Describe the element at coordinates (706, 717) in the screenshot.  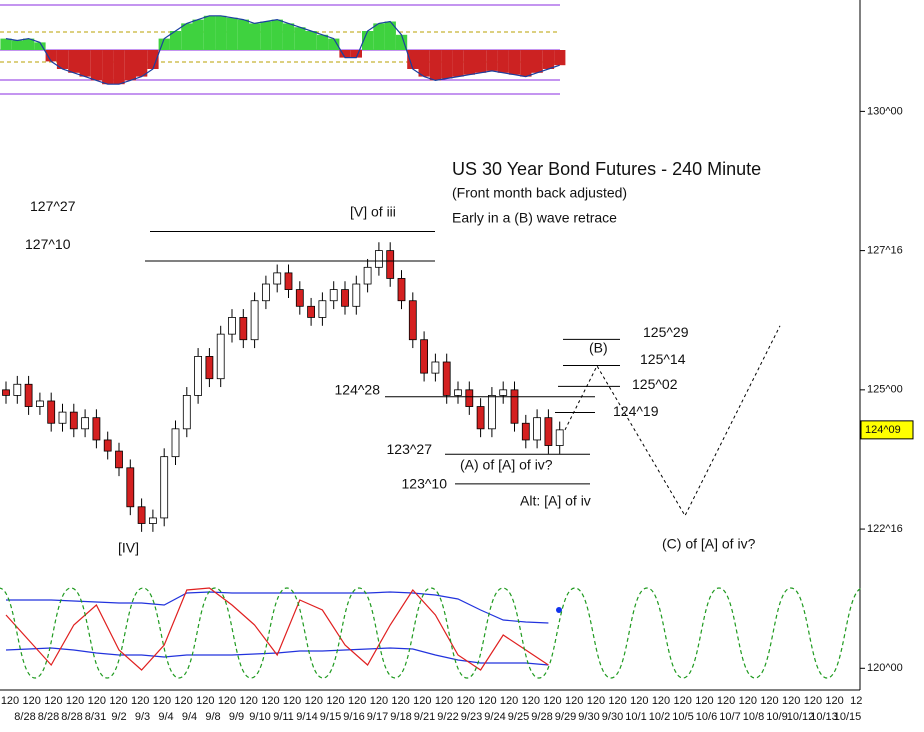
I see `x-tick-label: 10/6` at that location.